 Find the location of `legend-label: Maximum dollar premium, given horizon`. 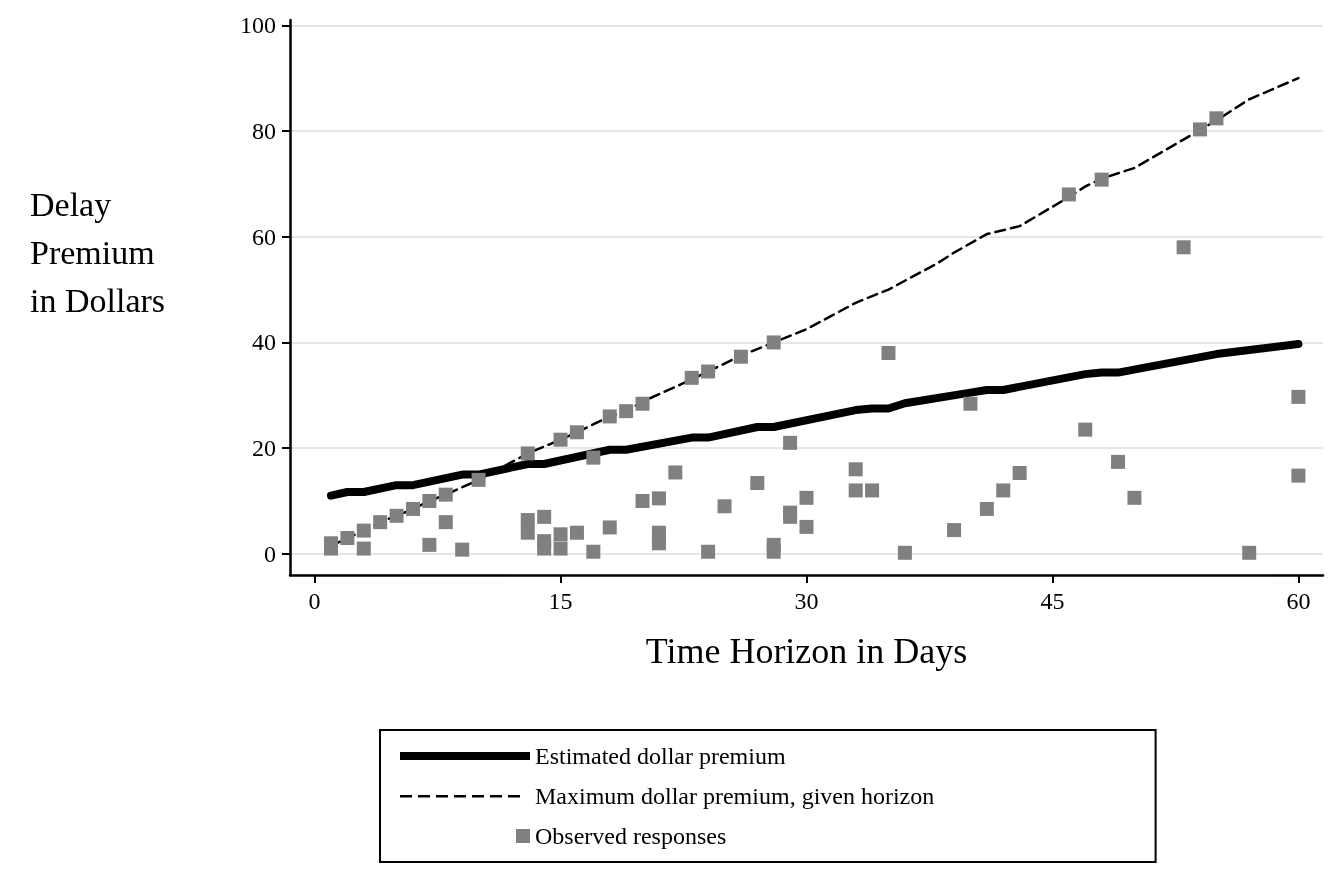

legend-label: Maximum dollar premium, given horizon is located at coordinates (735, 796).